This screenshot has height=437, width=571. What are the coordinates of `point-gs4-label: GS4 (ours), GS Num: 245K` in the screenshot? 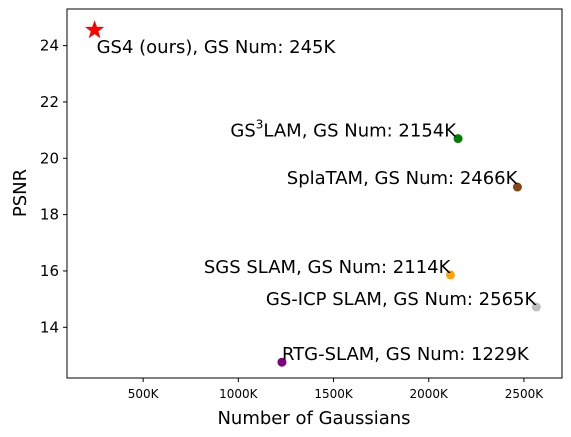 It's located at (217, 47).